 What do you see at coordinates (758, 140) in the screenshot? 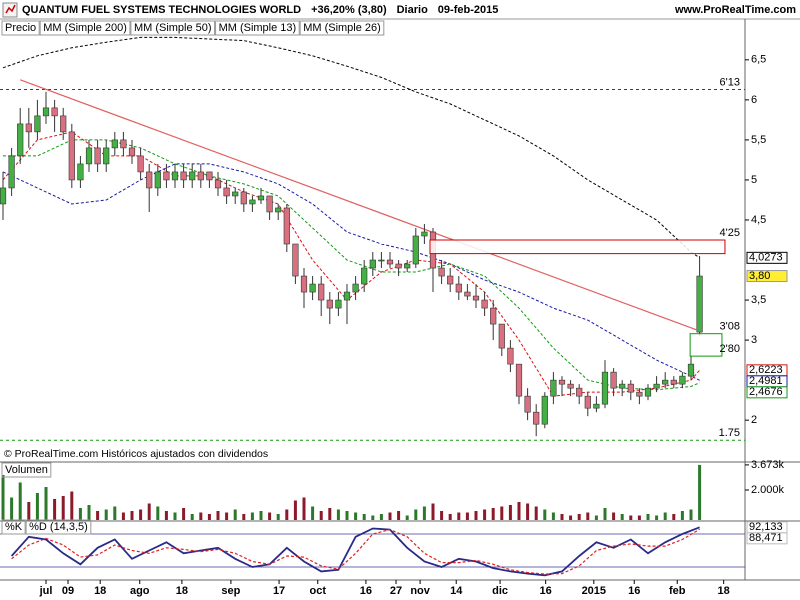
I see `y-tick-label: 5,5` at bounding box center [758, 140].